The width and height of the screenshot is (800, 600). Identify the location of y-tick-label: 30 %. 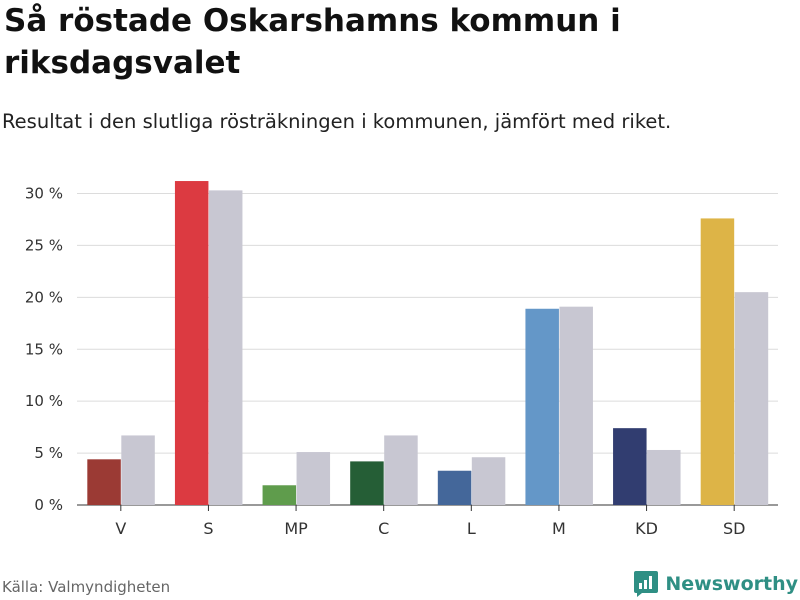
(44, 194).